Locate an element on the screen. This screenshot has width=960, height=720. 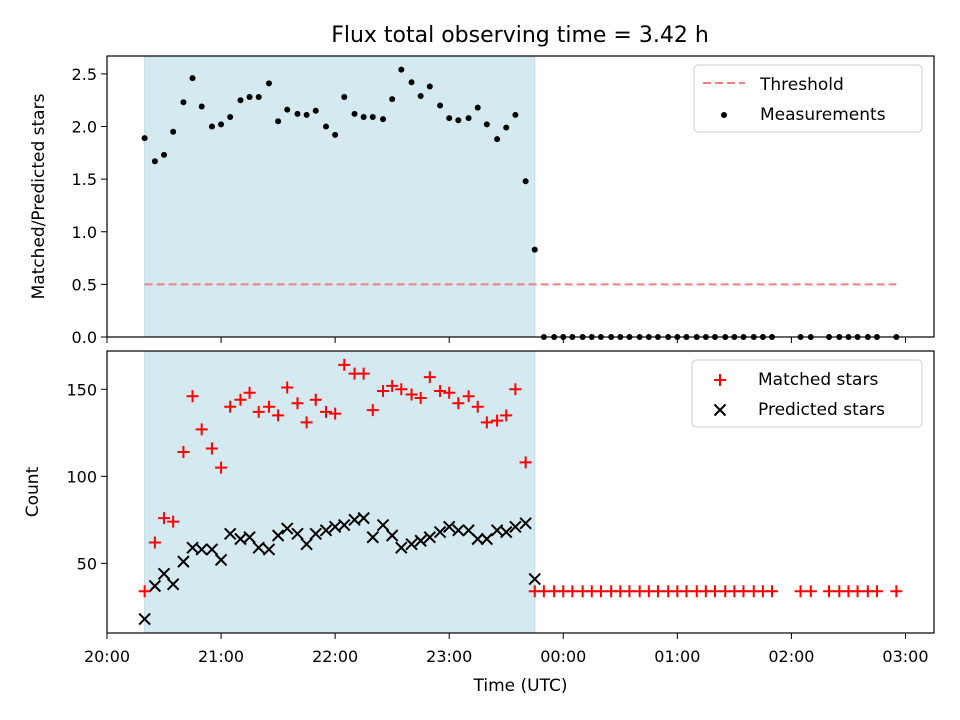
bottom-x-ticks: 20:00 21:00 22:00 23:00 00:00 01:00 02:00 03:00 is located at coordinates (506, 649).